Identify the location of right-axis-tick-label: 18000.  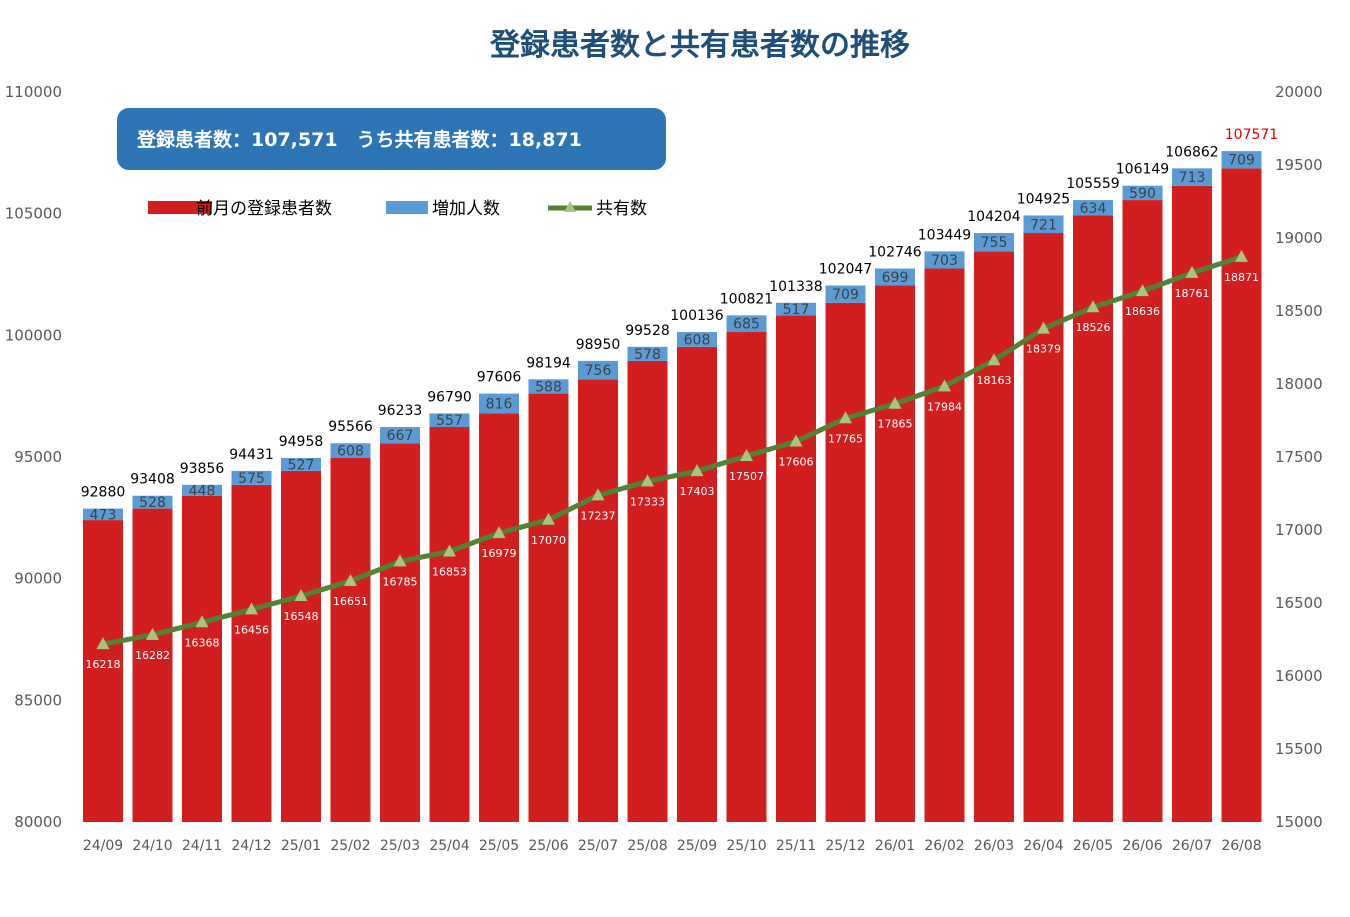
(1299, 384).